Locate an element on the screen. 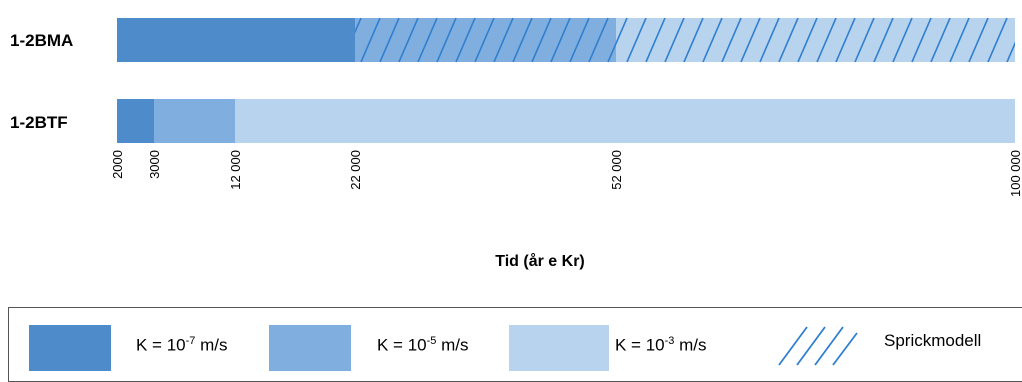  legend-label-sprickmodell: Sprickmodell is located at coordinates (933, 340).